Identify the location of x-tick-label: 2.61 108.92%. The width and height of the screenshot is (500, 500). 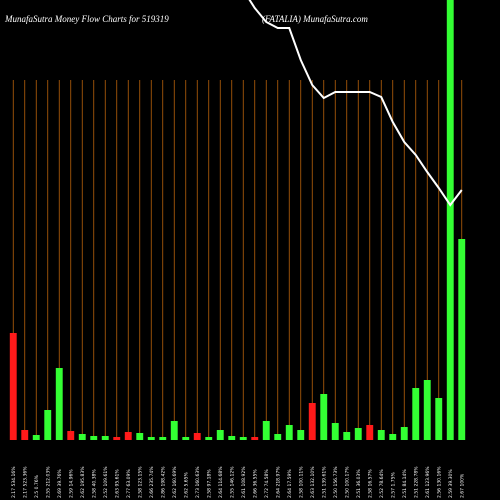
(244, 482).